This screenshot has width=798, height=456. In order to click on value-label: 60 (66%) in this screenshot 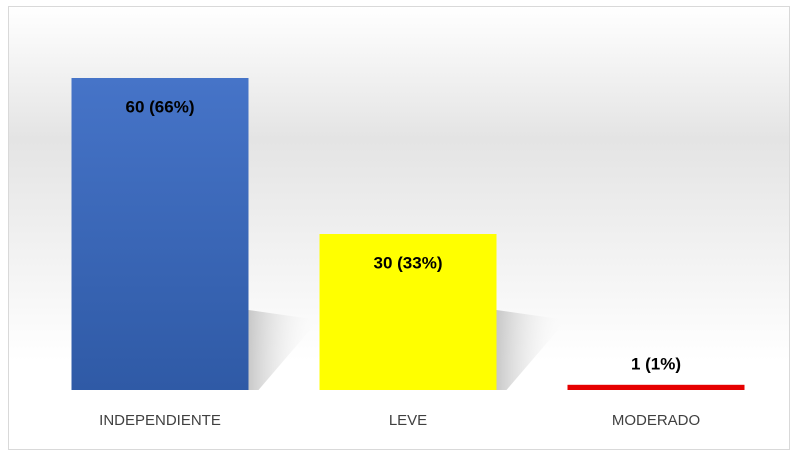, I will do `click(160, 106)`.